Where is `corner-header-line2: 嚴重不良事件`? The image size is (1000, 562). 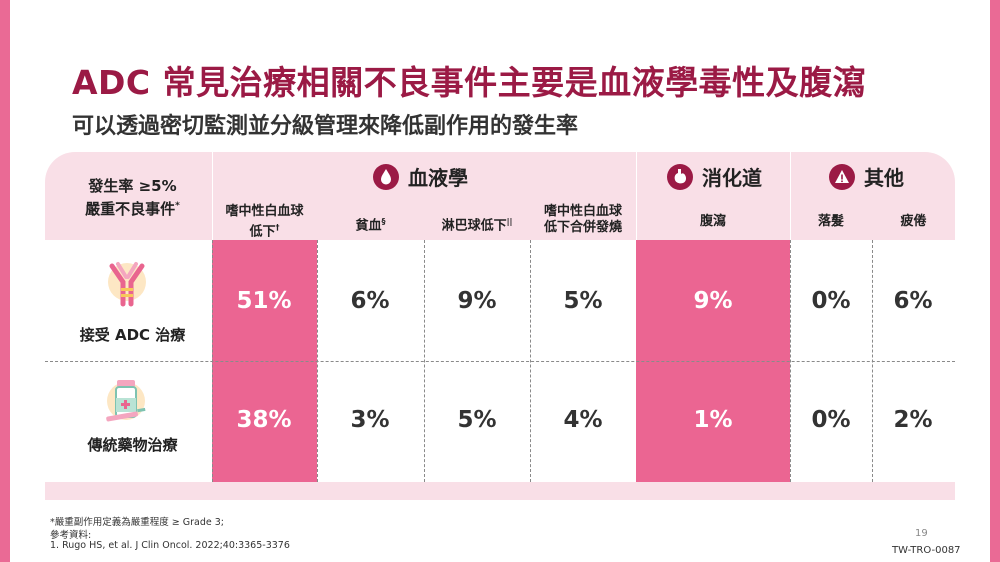
corner-header-line2: 嚴重不良事件 is located at coordinates (130, 209).